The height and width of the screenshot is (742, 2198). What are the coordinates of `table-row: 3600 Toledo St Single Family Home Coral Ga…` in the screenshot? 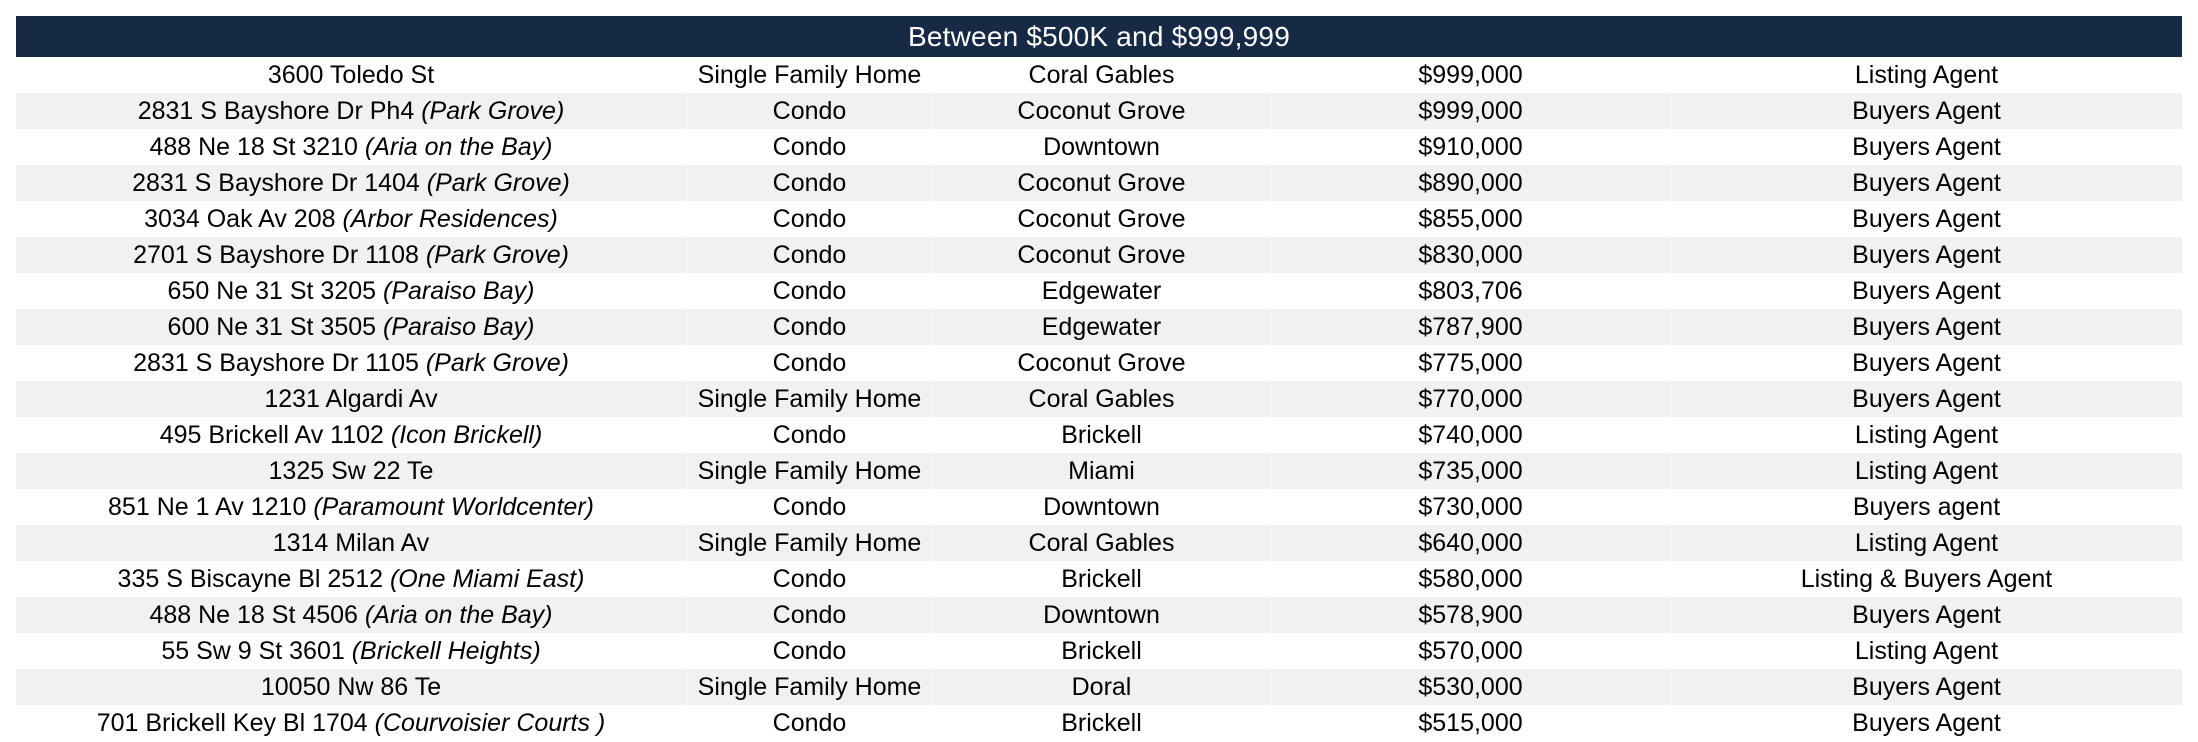 It's located at (1099, 75).